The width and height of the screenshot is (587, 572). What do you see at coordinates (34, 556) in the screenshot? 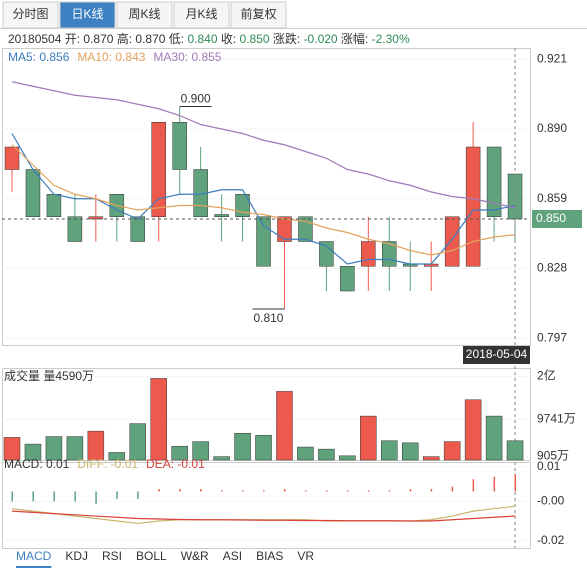
I see `indicator-tab: MACD` at bounding box center [34, 556].